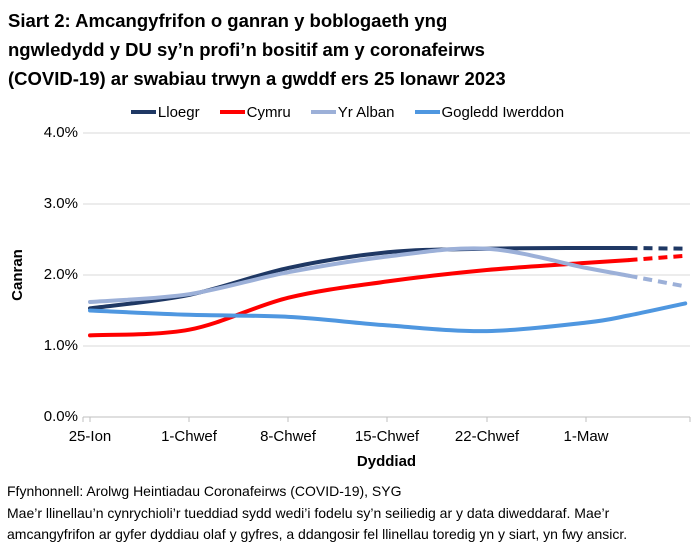  I want to click on legend-item-cymru: Cymru, so click(255, 112).